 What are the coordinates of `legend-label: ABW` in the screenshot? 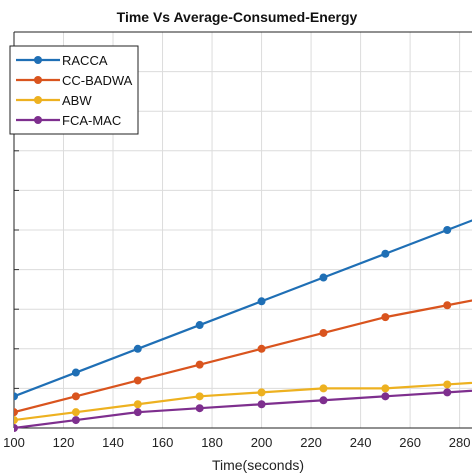 It's located at (77, 100).